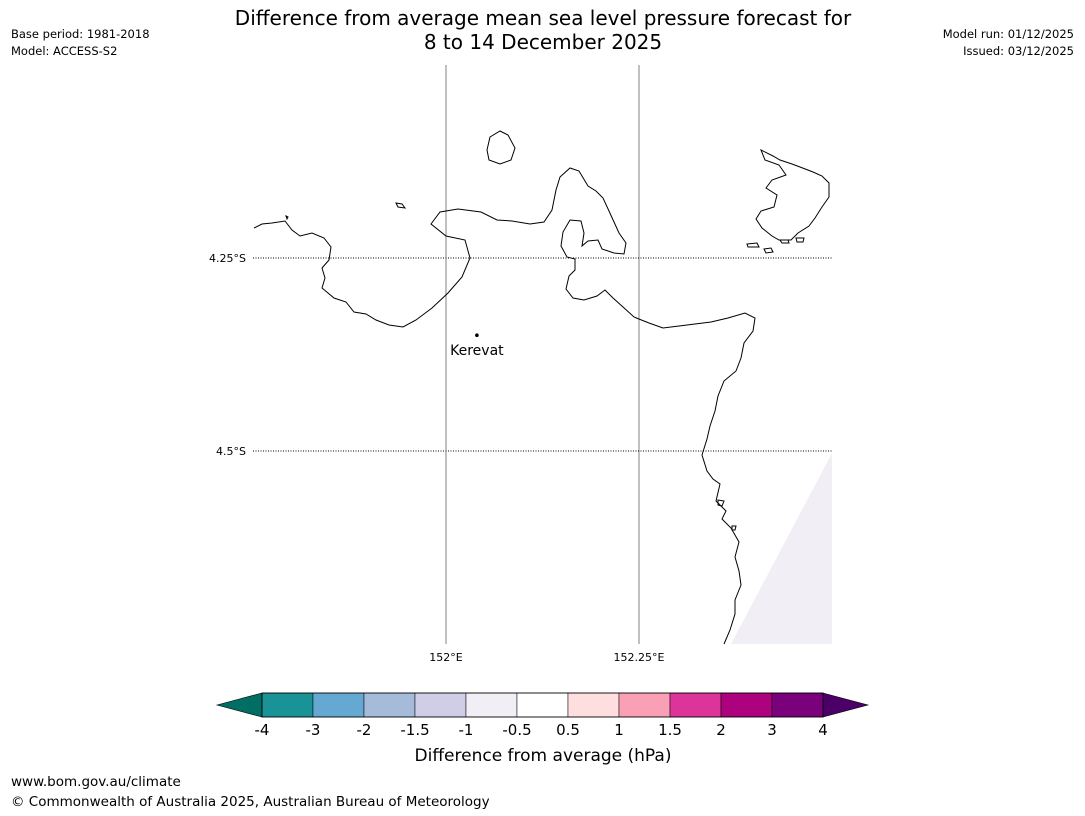 This screenshot has height=816, width=1085. What do you see at coordinates (477, 351) in the screenshot?
I see `kerevat-label: Kerevat` at bounding box center [477, 351].